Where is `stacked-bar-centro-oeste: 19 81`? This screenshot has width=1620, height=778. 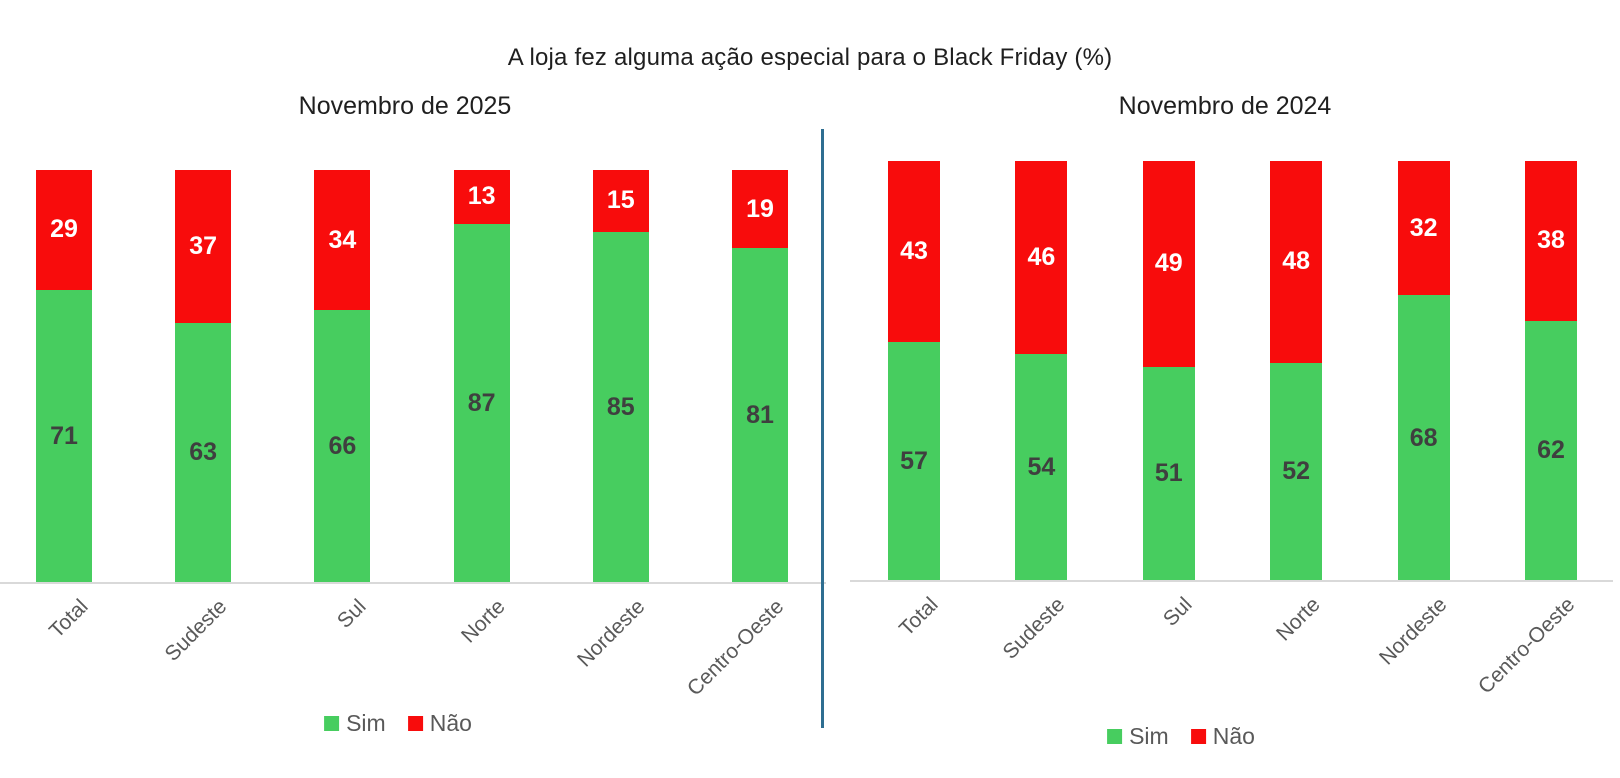 stacked-bar-centro-oeste: 19 81 is located at coordinates (760, 376).